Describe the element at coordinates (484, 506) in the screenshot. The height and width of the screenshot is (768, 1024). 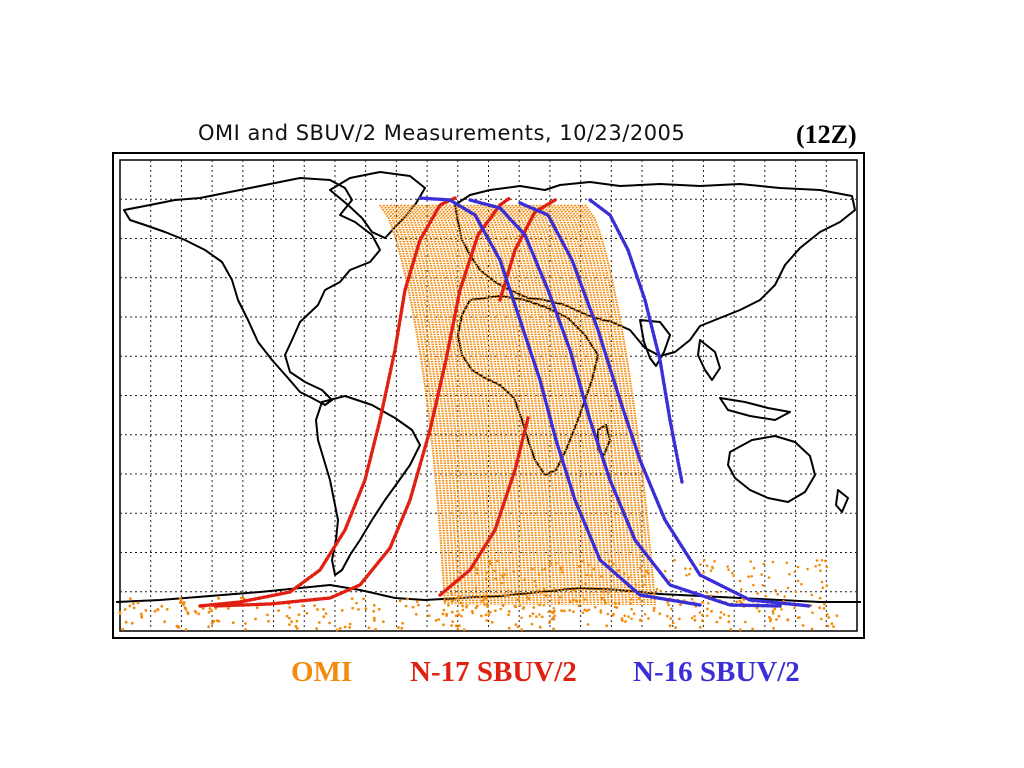
I see `n17-orbit-3a` at that location.